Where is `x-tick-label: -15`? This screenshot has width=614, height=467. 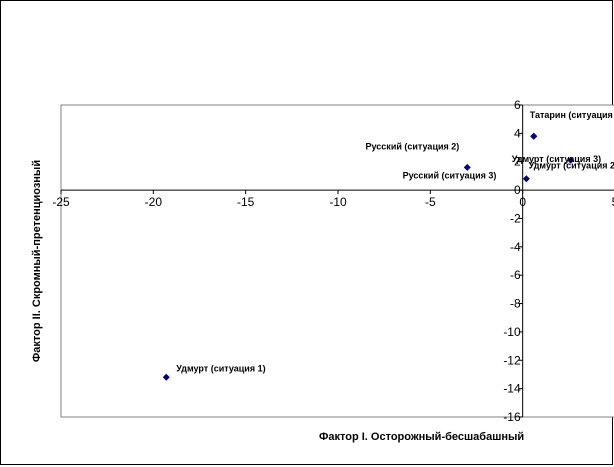
x-tick-label: -15 is located at coordinates (246, 202).